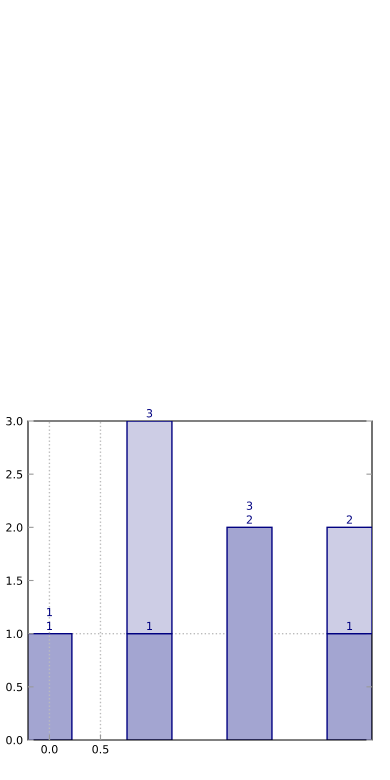 This screenshot has width=390, height=780. I want to click on annotation: 3, so click(249, 506).